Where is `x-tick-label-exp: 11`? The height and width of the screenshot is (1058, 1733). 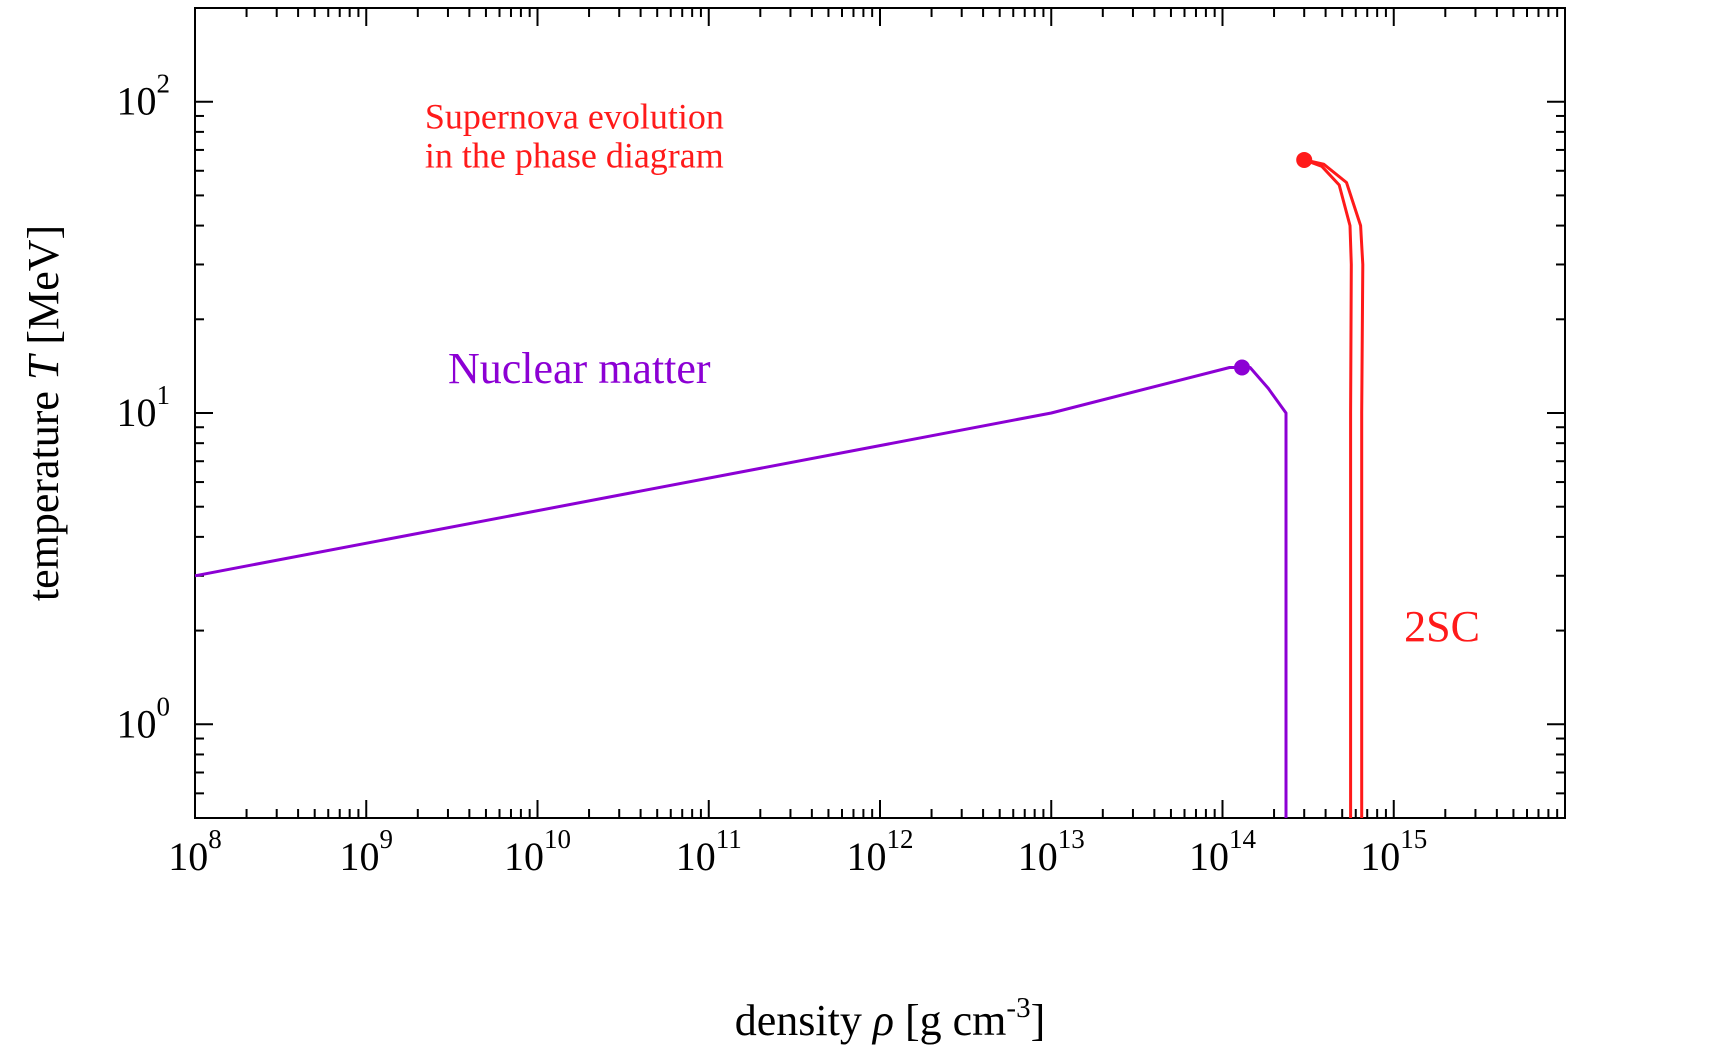 x-tick-label-exp: 11 is located at coordinates (729, 839).